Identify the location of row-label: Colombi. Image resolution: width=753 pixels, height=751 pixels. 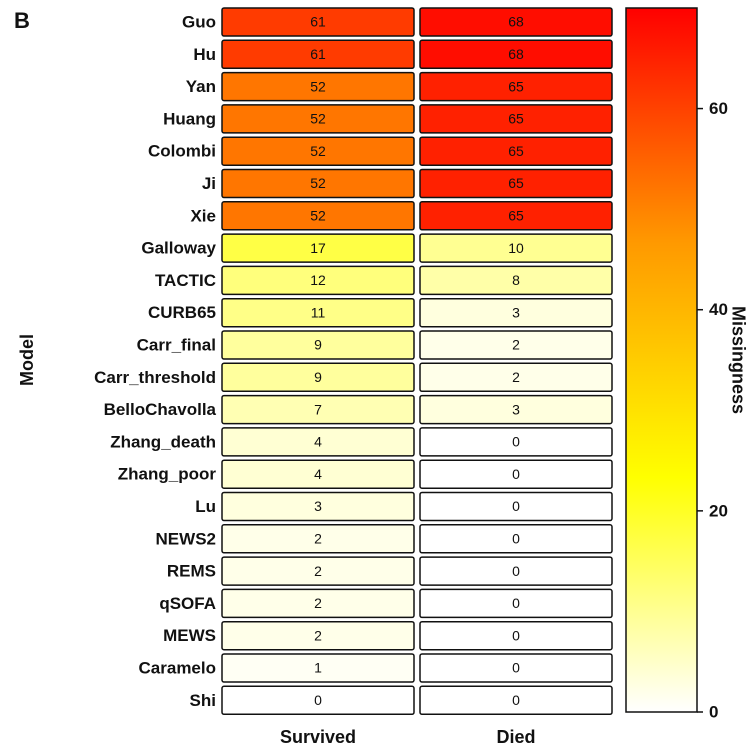
(182, 151).